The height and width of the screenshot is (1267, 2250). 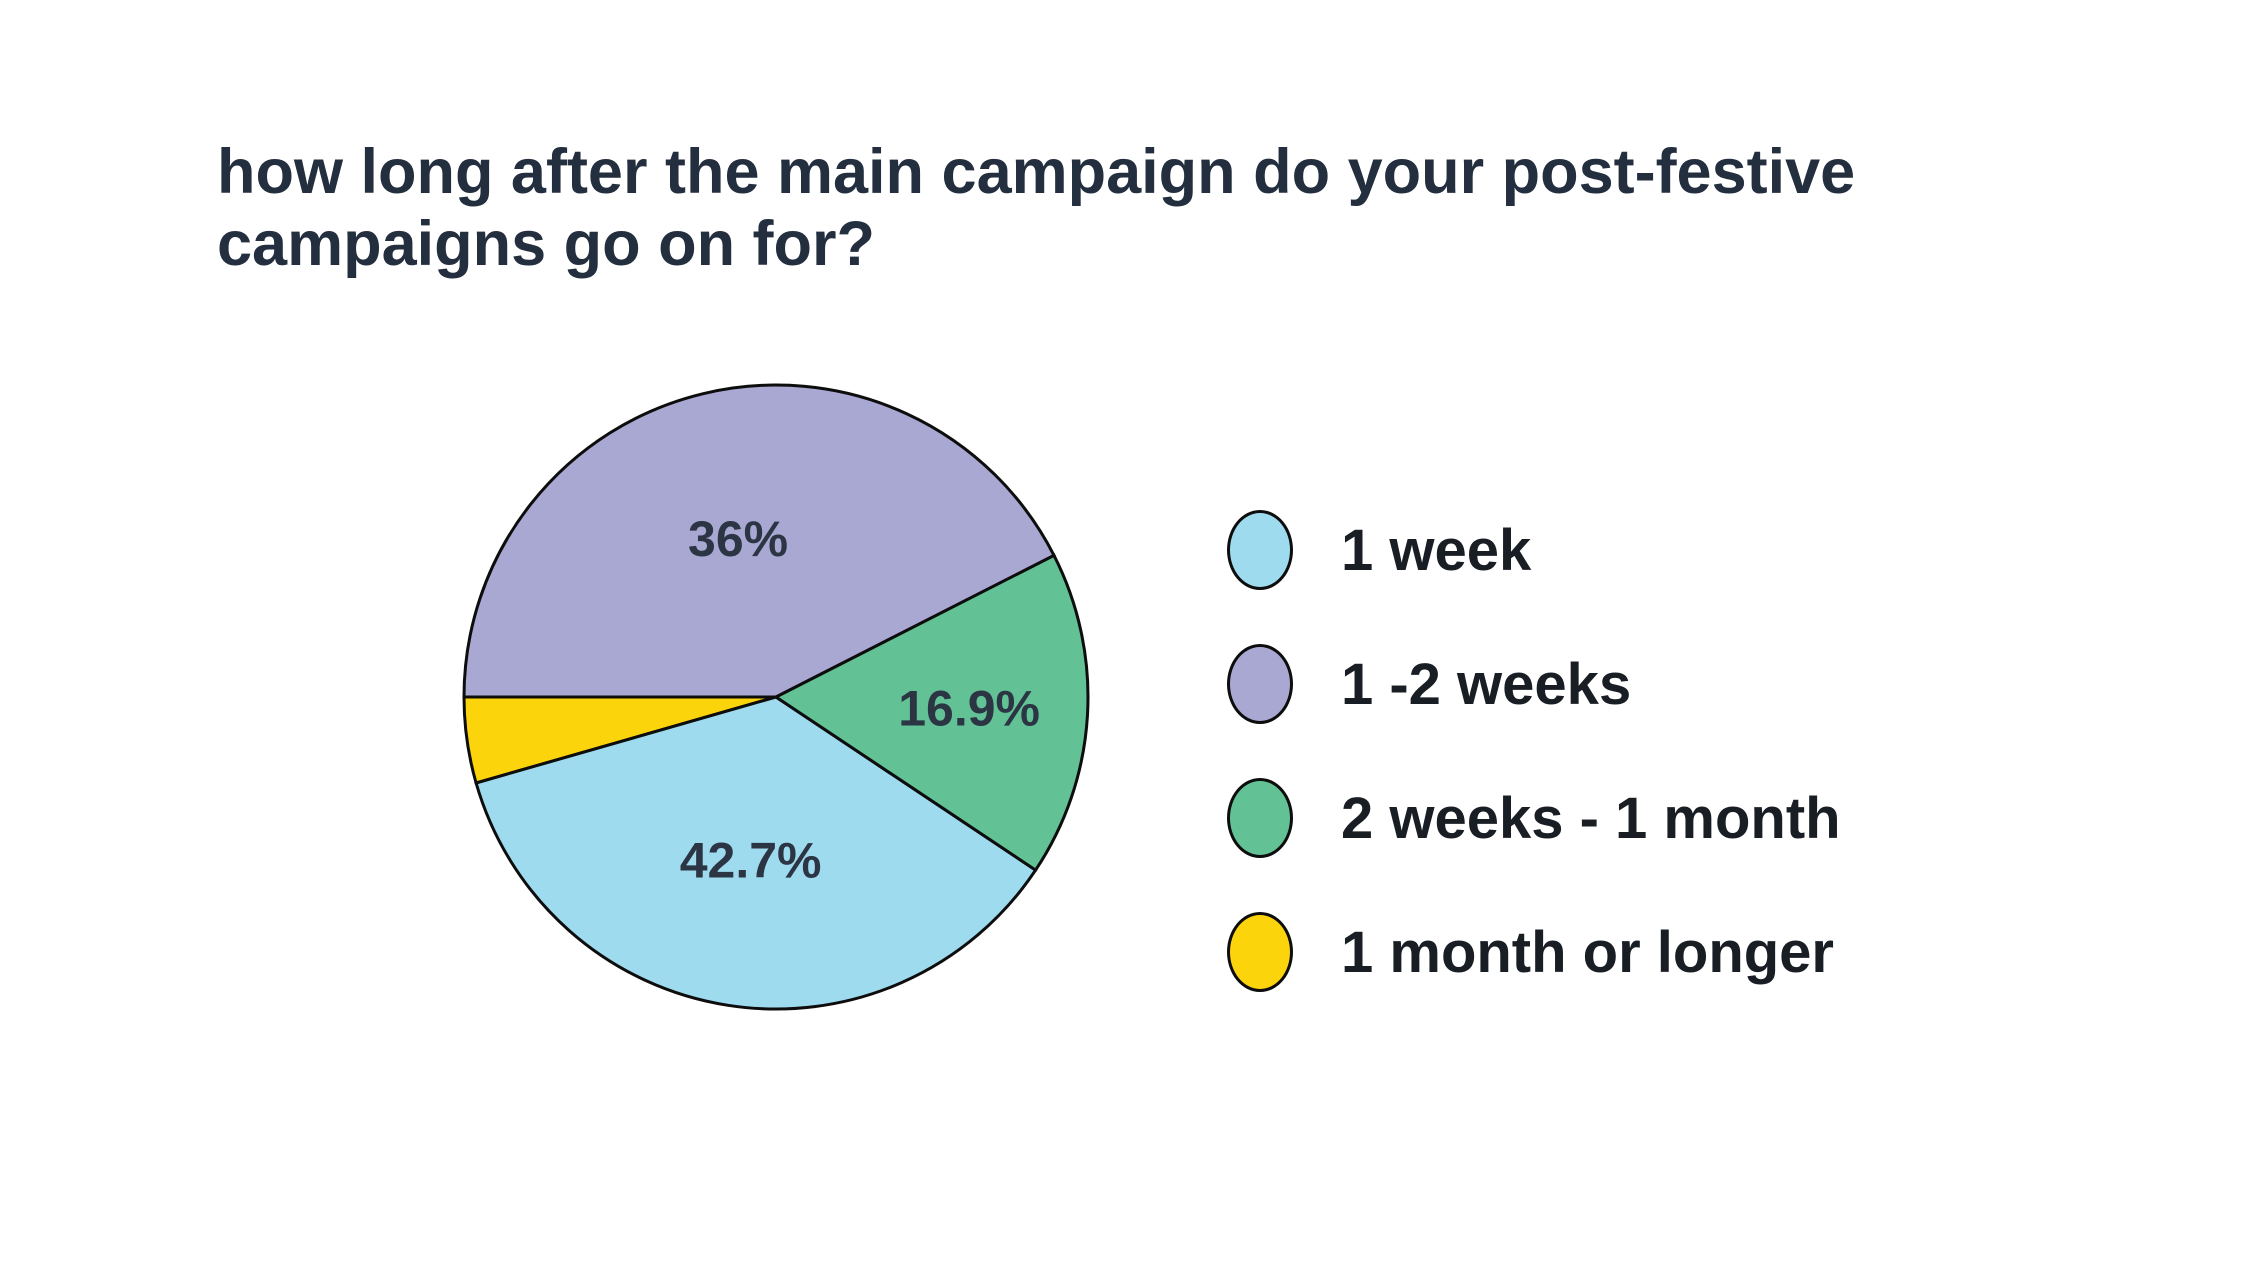 I want to click on legend-label: 1 -2 weeks, so click(x=1486, y=684).